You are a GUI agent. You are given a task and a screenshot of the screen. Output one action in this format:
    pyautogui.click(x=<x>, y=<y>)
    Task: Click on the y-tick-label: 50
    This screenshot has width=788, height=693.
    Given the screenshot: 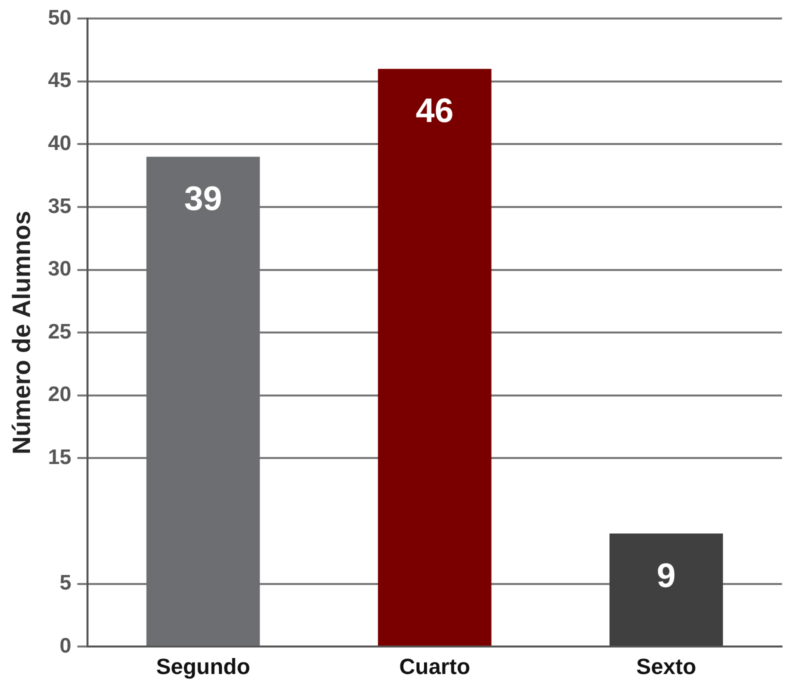 What is the action you would take?
    pyautogui.click(x=60, y=18)
    